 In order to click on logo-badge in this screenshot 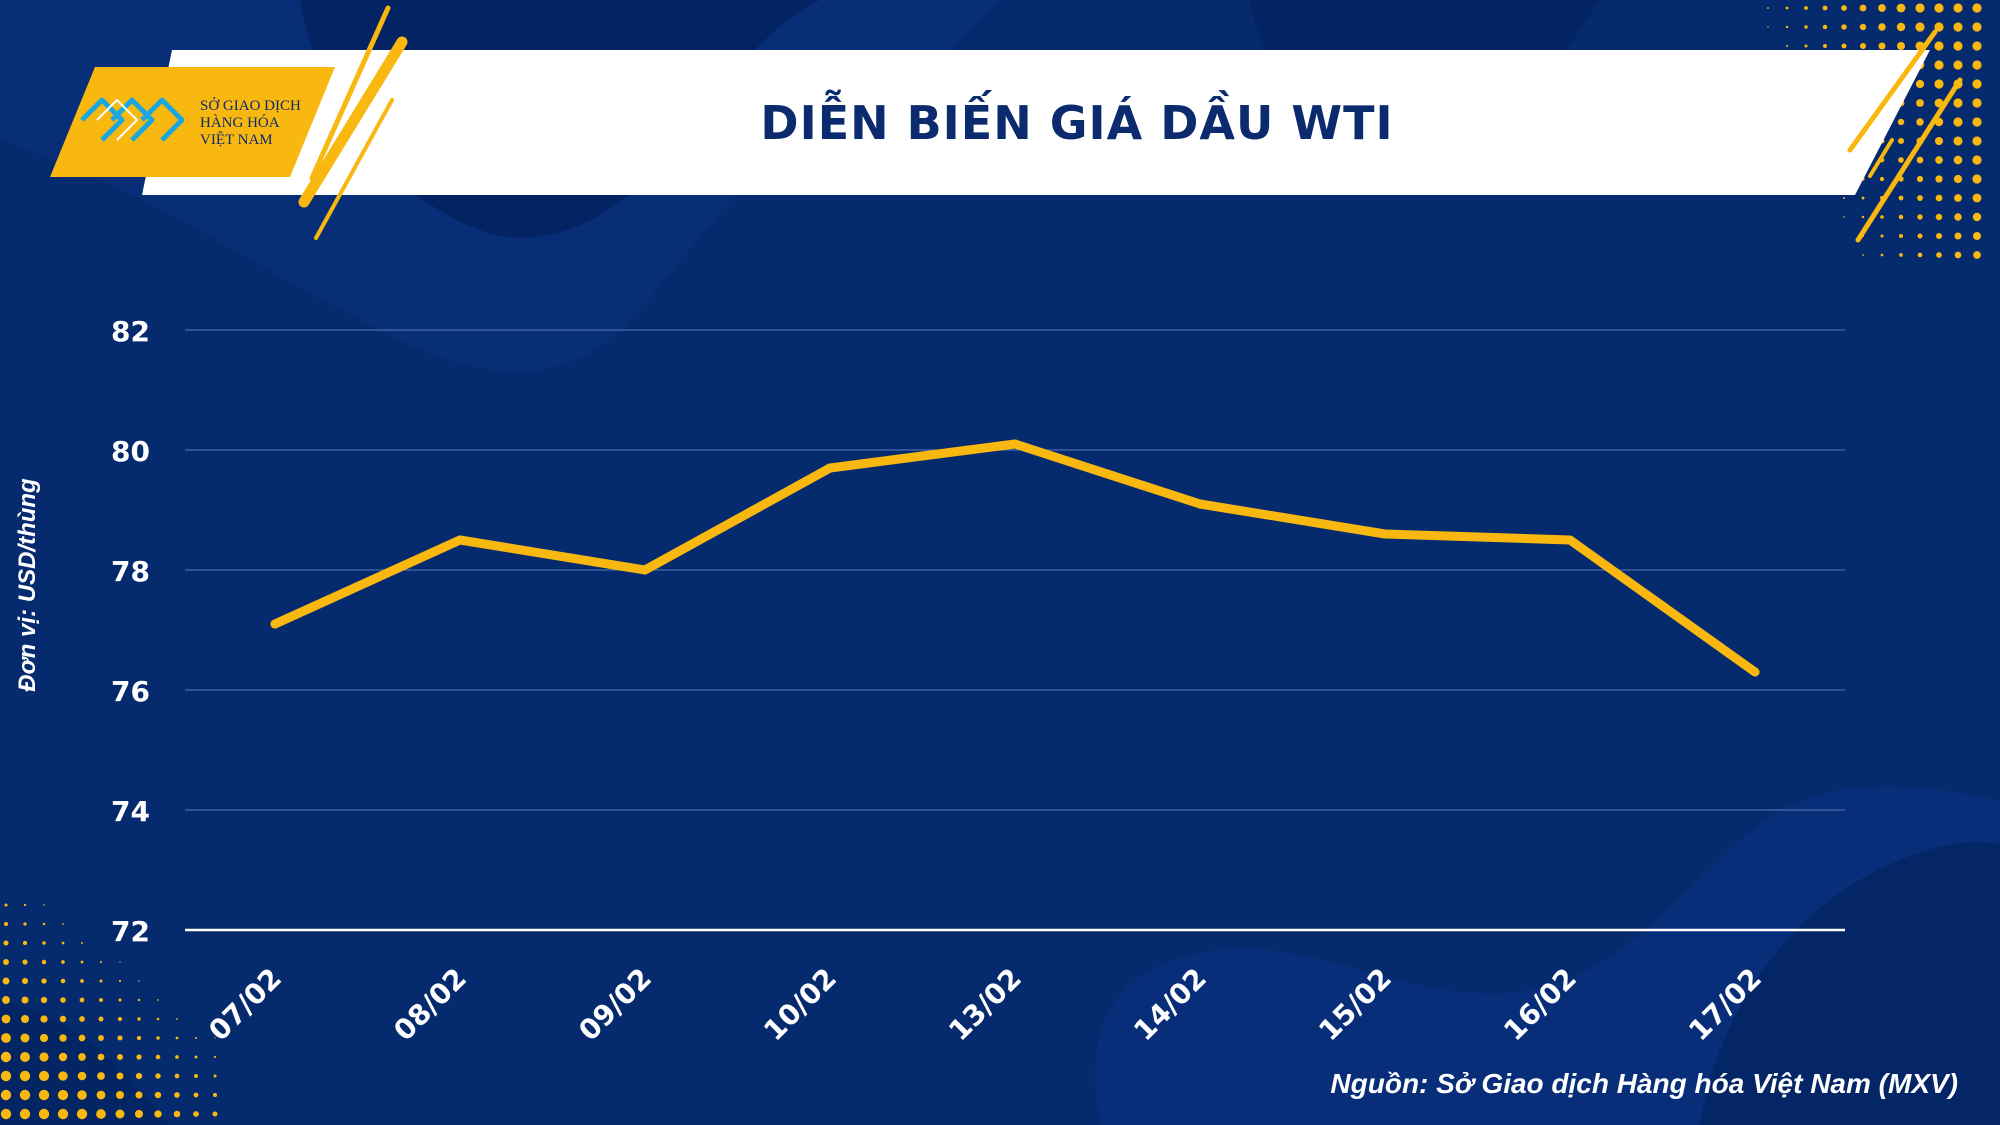, I will do `click(192, 122)`.